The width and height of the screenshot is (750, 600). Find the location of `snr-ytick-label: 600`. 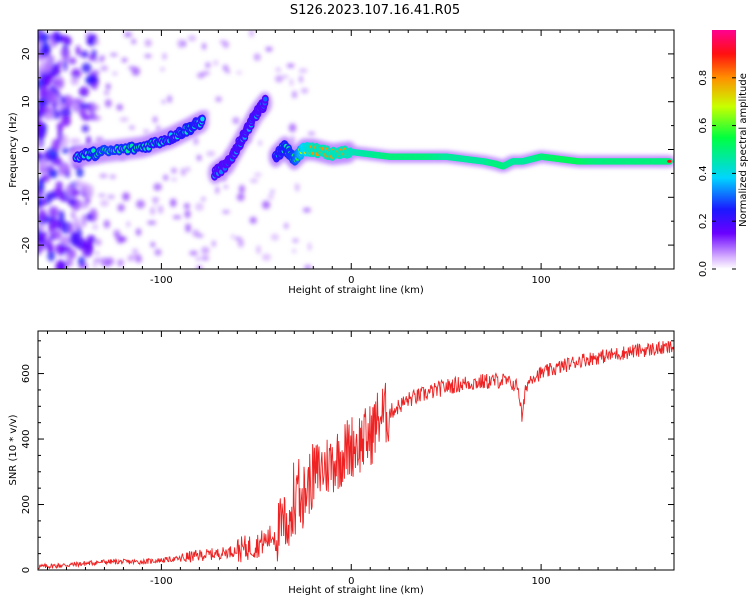

snr-ytick-label: 600 is located at coordinates (26, 373).